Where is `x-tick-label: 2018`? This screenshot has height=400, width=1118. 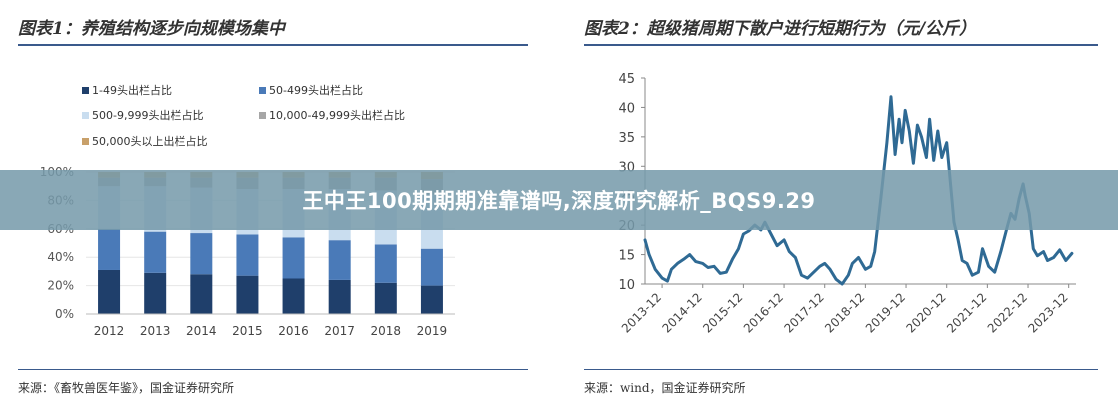 x-tick-label: 2018 is located at coordinates (386, 331).